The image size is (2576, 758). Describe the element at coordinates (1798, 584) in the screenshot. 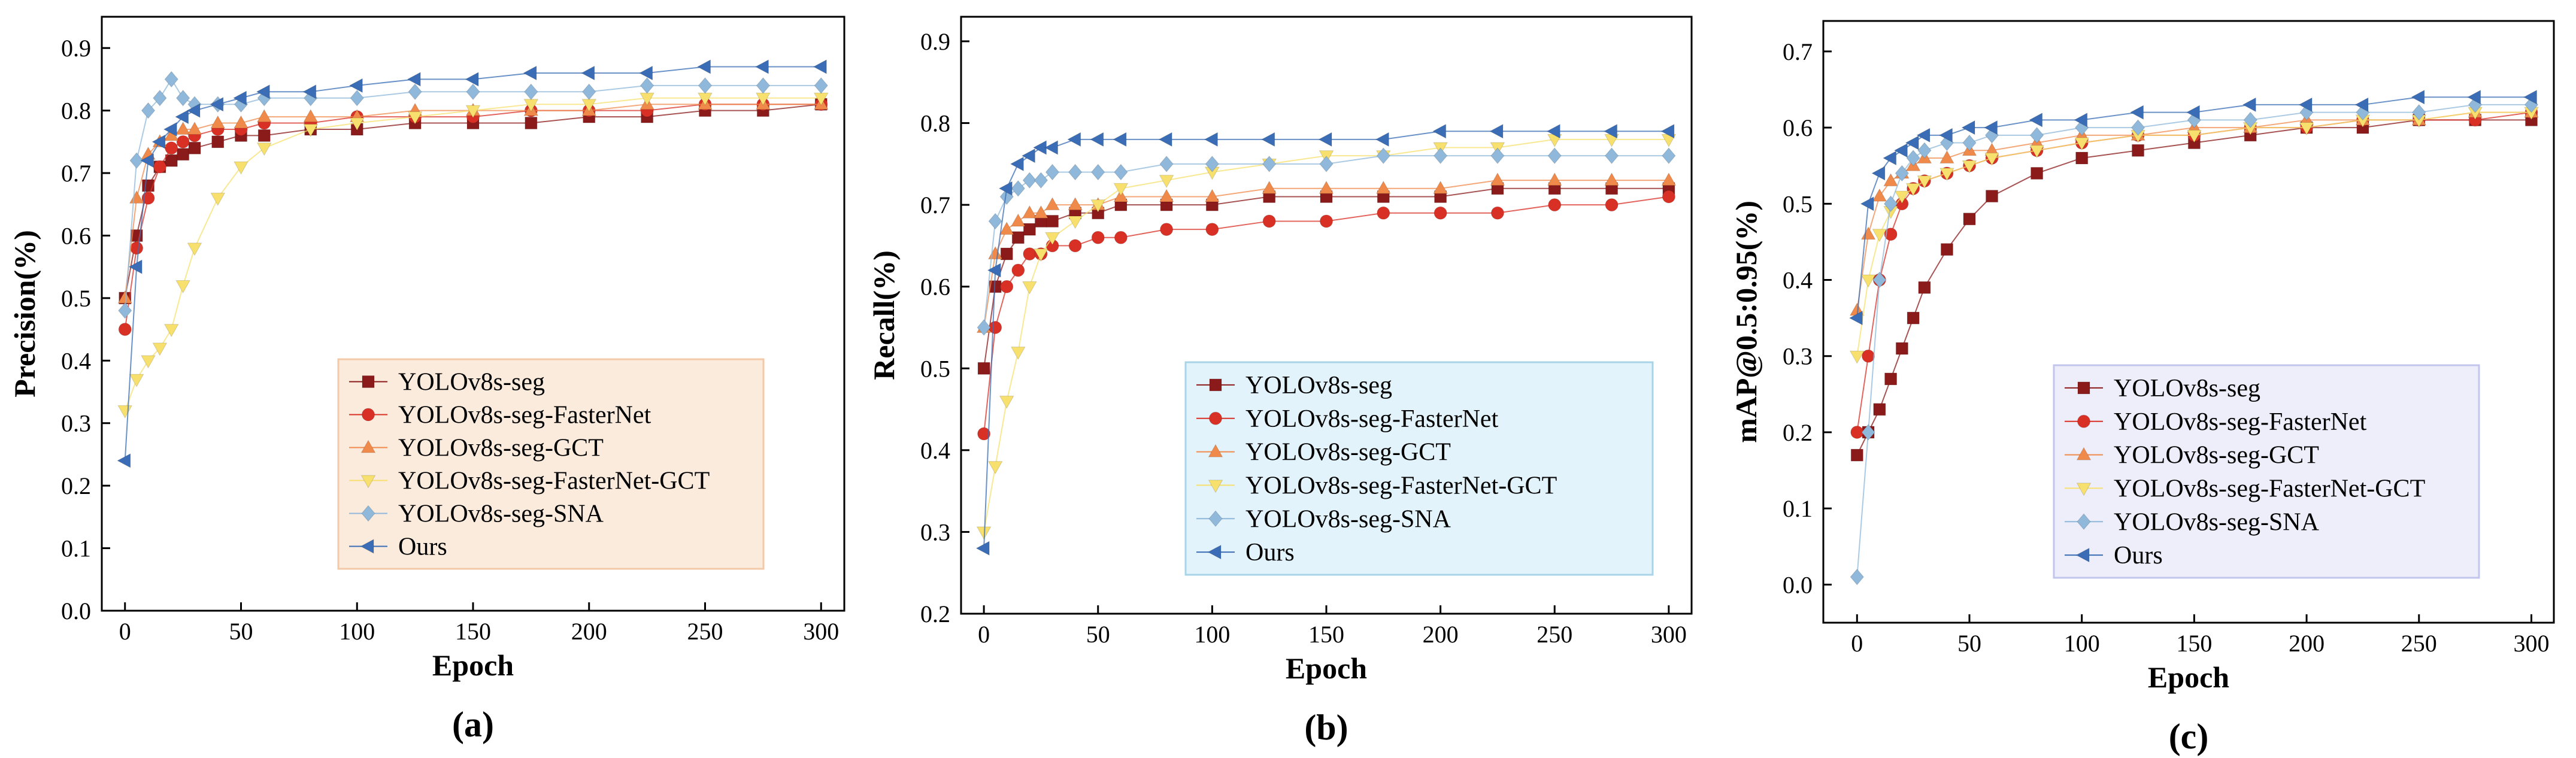

I see `y-tick-label: 0.0` at that location.